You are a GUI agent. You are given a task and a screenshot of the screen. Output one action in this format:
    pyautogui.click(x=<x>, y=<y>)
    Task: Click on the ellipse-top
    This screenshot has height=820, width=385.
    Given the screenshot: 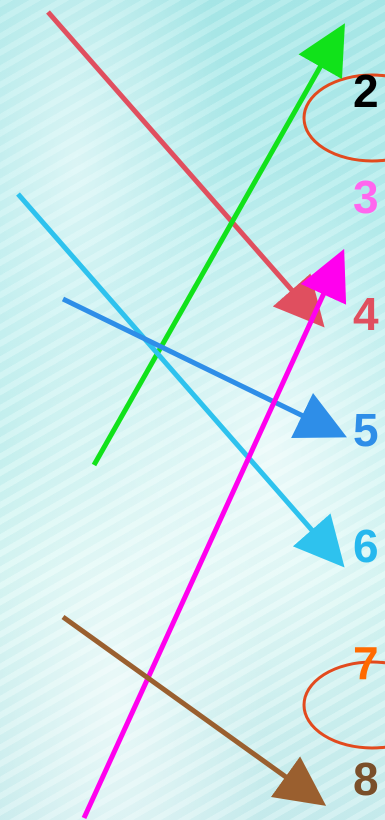 What is the action you would take?
    pyautogui.click(x=343, y=118)
    